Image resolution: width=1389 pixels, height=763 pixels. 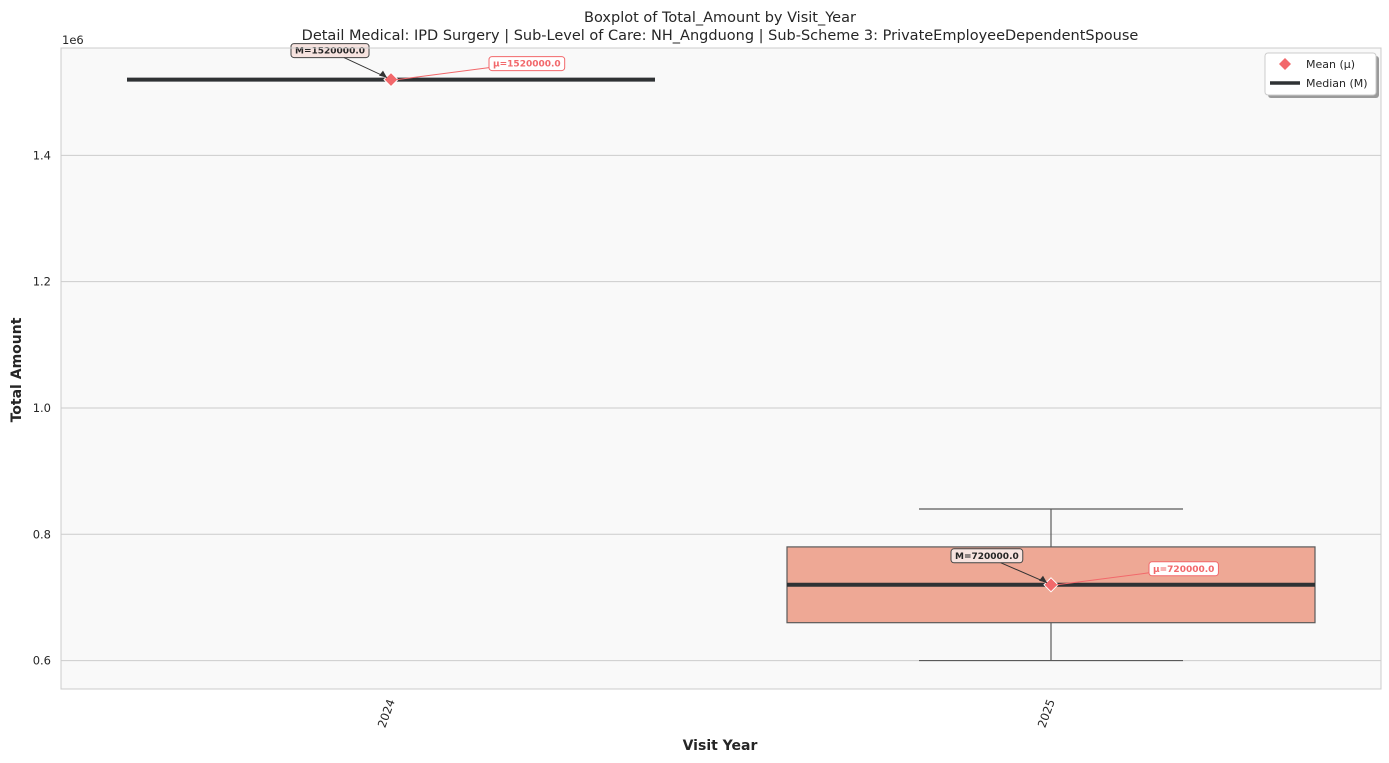 I want to click on y-tick-labels: 0.6 0.8 1.0 1.2 1.4, so click(x=42, y=407).